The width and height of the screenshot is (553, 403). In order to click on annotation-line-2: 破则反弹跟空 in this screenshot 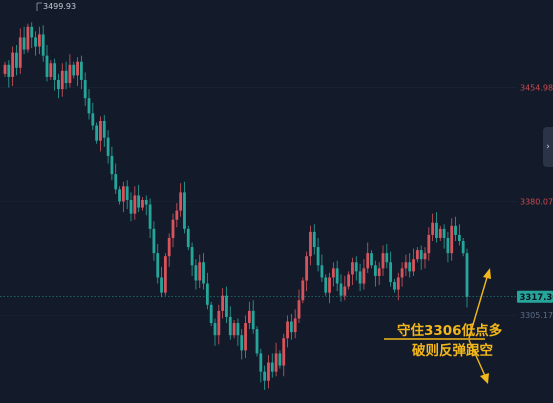, I will do `click(452, 350)`.